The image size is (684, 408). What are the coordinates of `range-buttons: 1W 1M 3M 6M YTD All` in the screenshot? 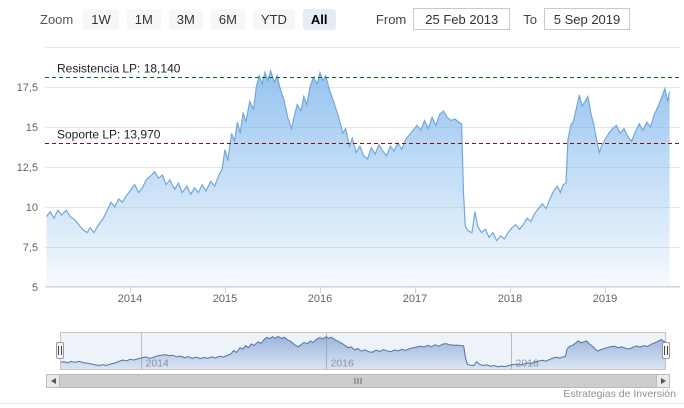 It's located at (213, 19).